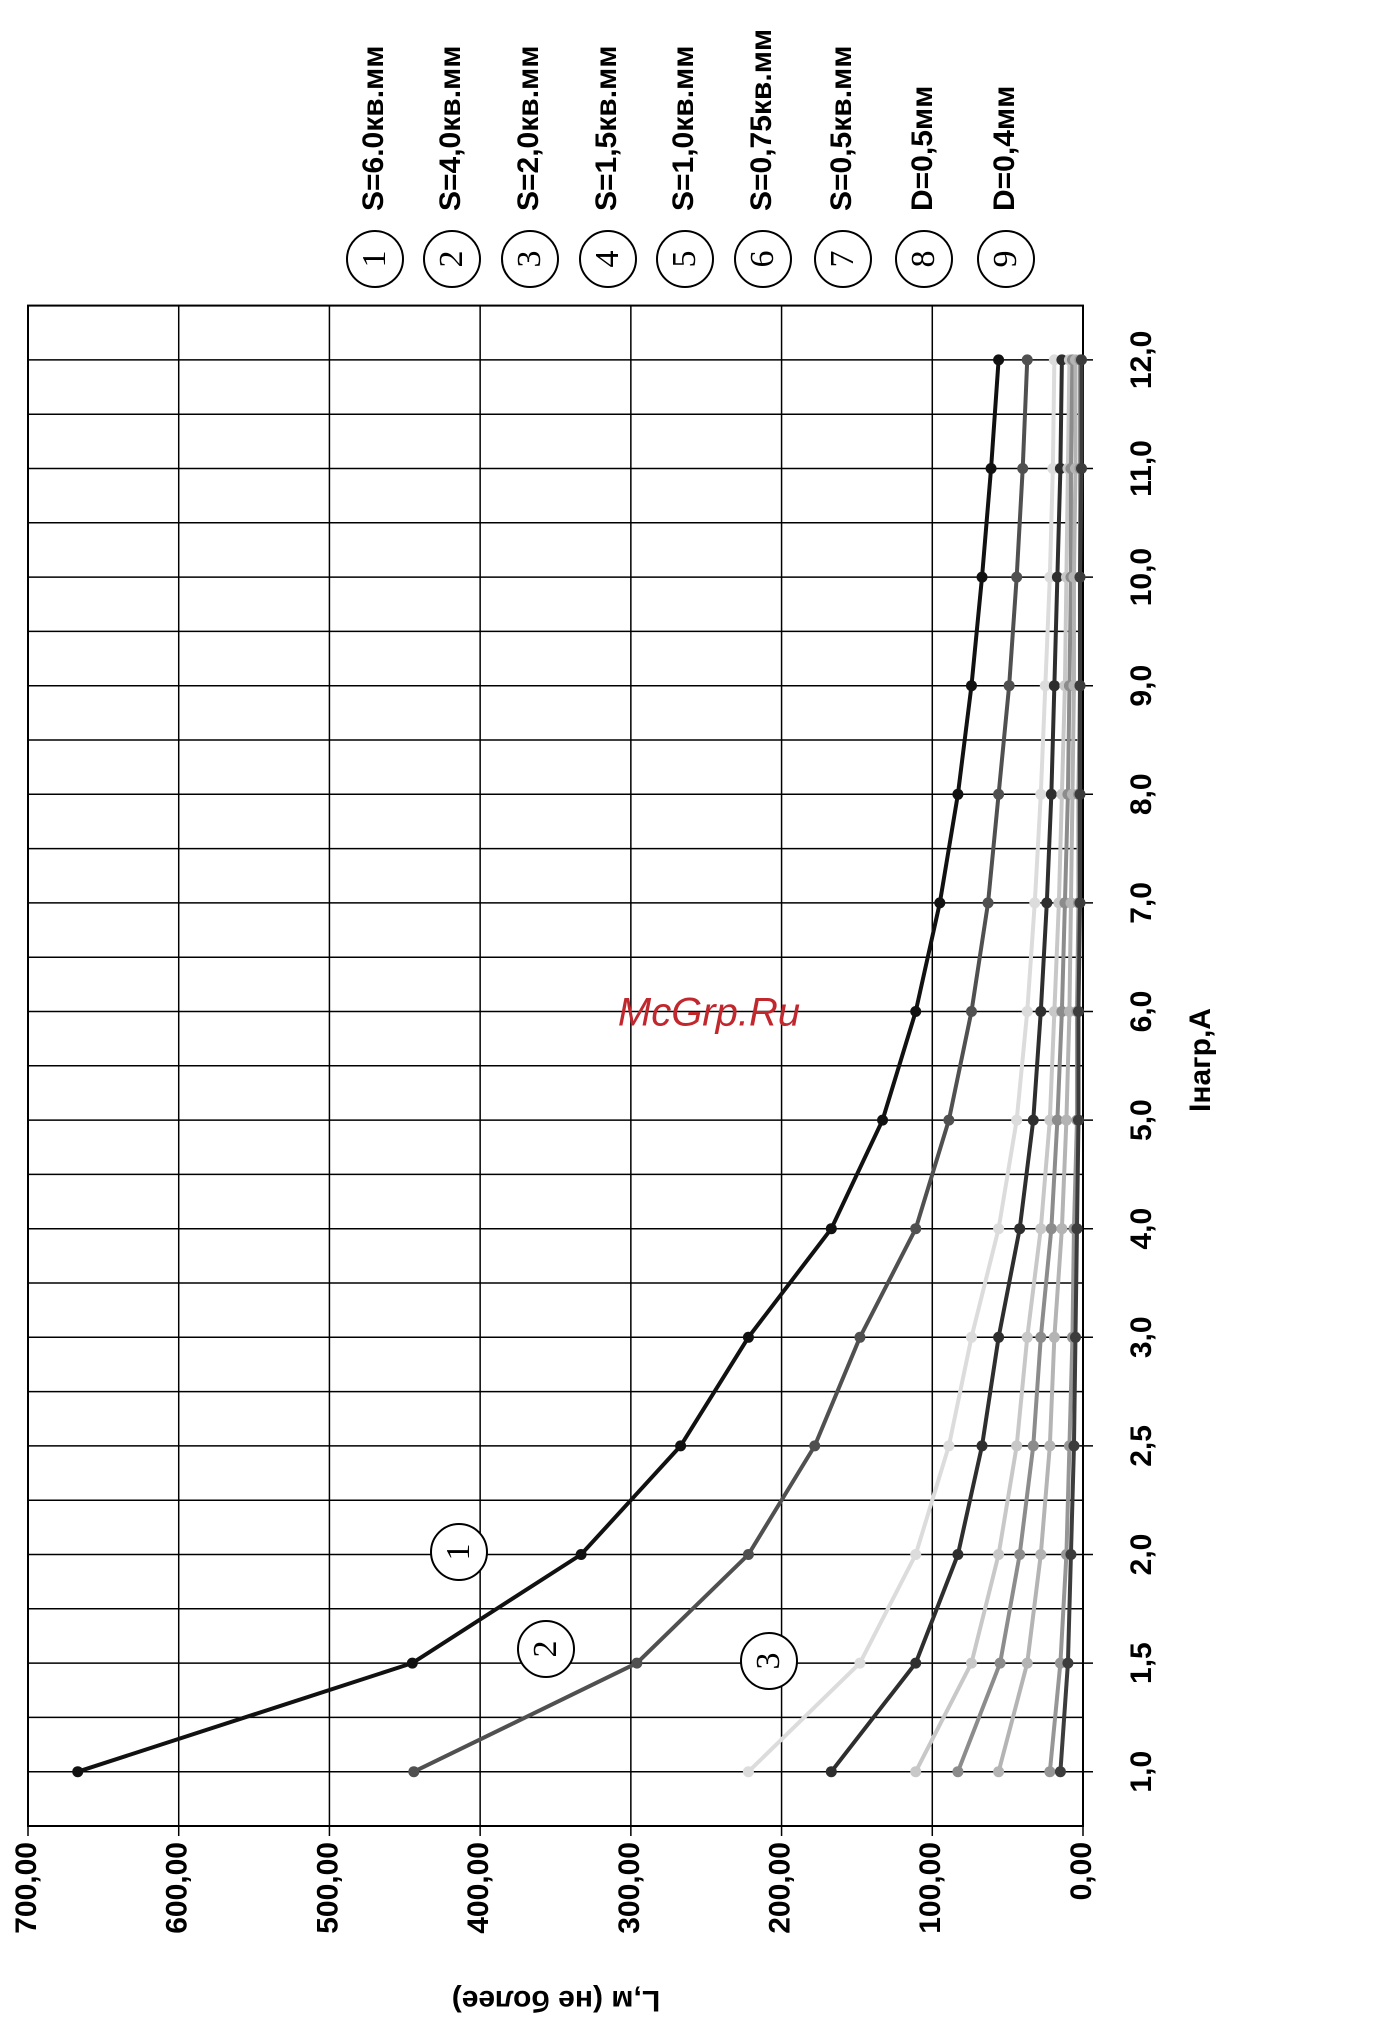  I want to click on legend-label: S=4,0кв.мм, so click(450, 128).